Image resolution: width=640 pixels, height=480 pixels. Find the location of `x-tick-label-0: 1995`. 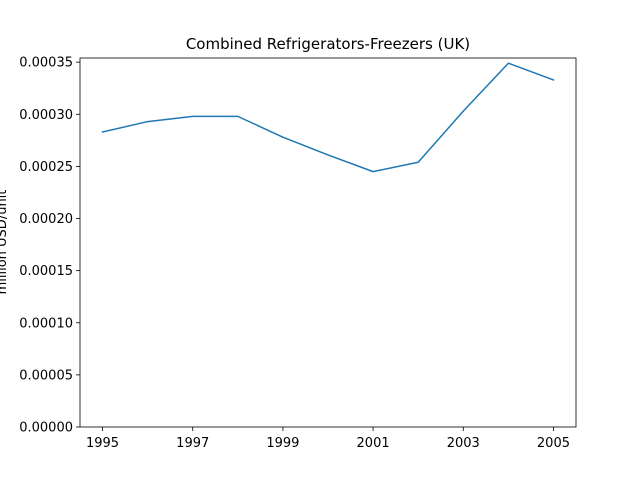

x-tick-label-0: 1995 is located at coordinates (102, 443).